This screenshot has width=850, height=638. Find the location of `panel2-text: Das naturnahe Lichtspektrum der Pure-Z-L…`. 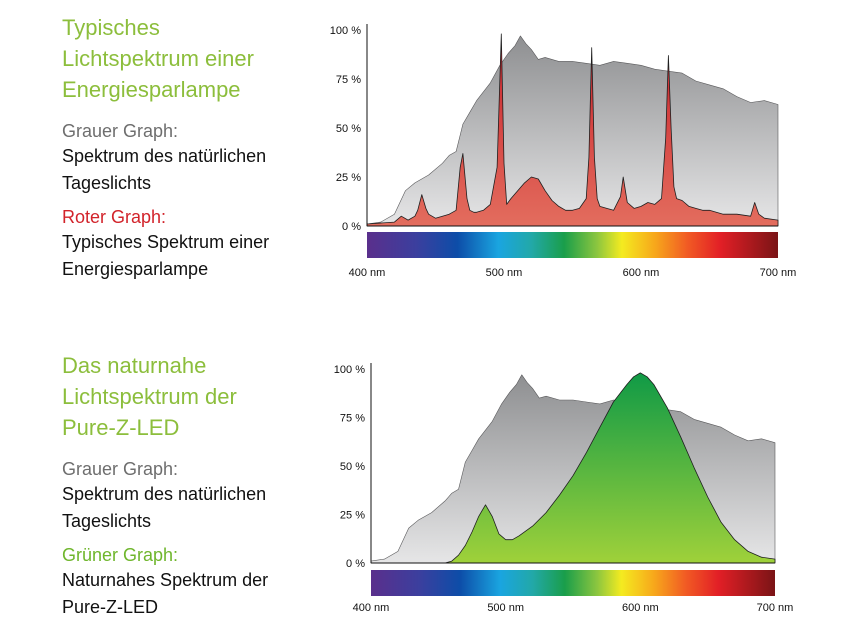

panel2-text: Das naturnahe Lichtspektrum der Pure-Z-L… is located at coordinates (165, 485).